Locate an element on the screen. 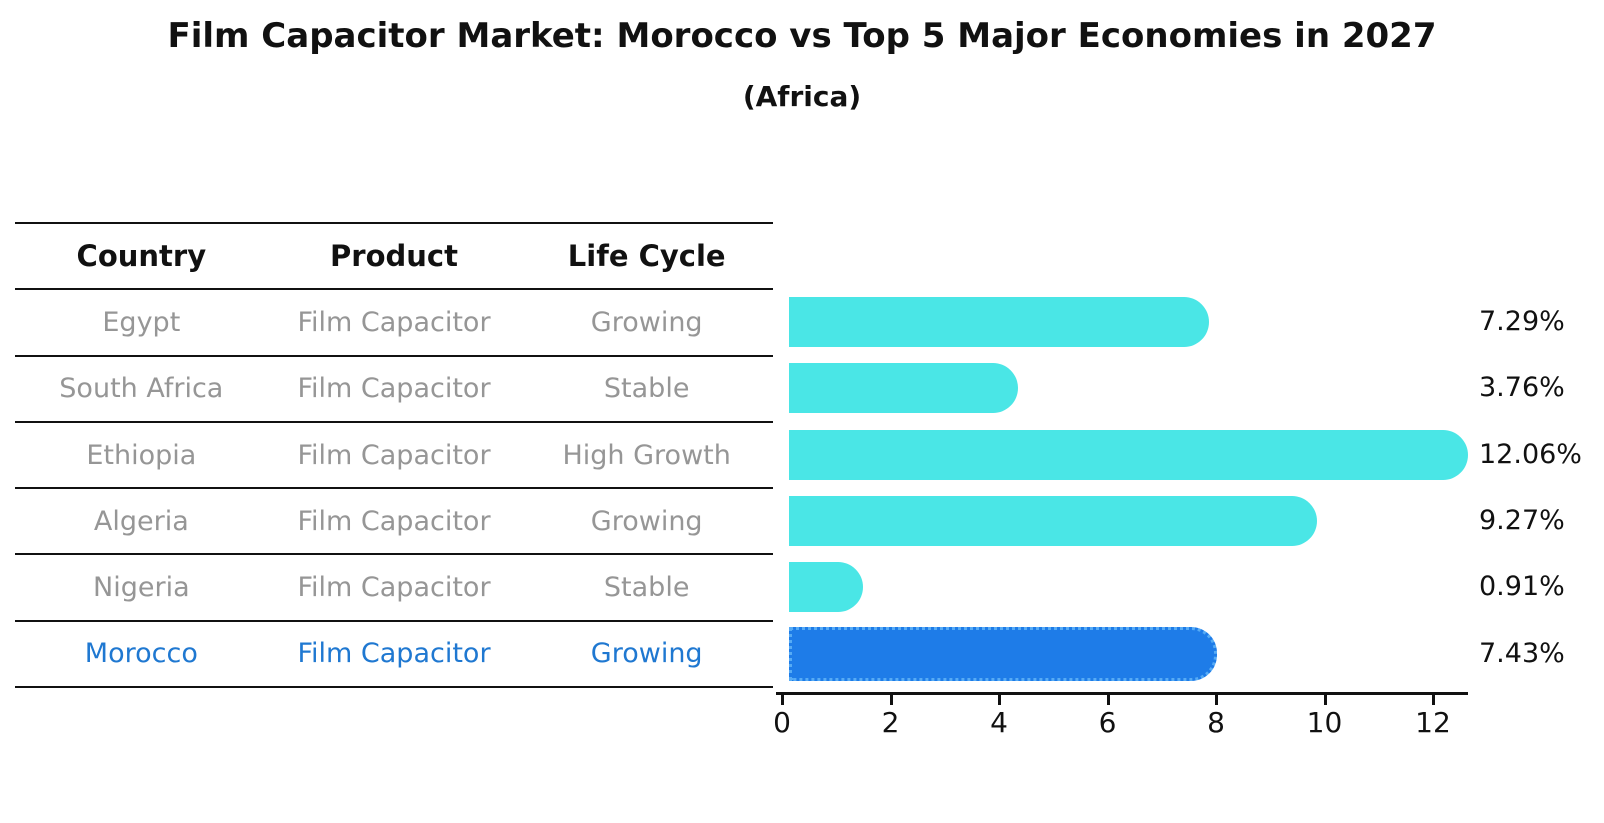  value-label: 7.29% is located at coordinates (1522, 321).